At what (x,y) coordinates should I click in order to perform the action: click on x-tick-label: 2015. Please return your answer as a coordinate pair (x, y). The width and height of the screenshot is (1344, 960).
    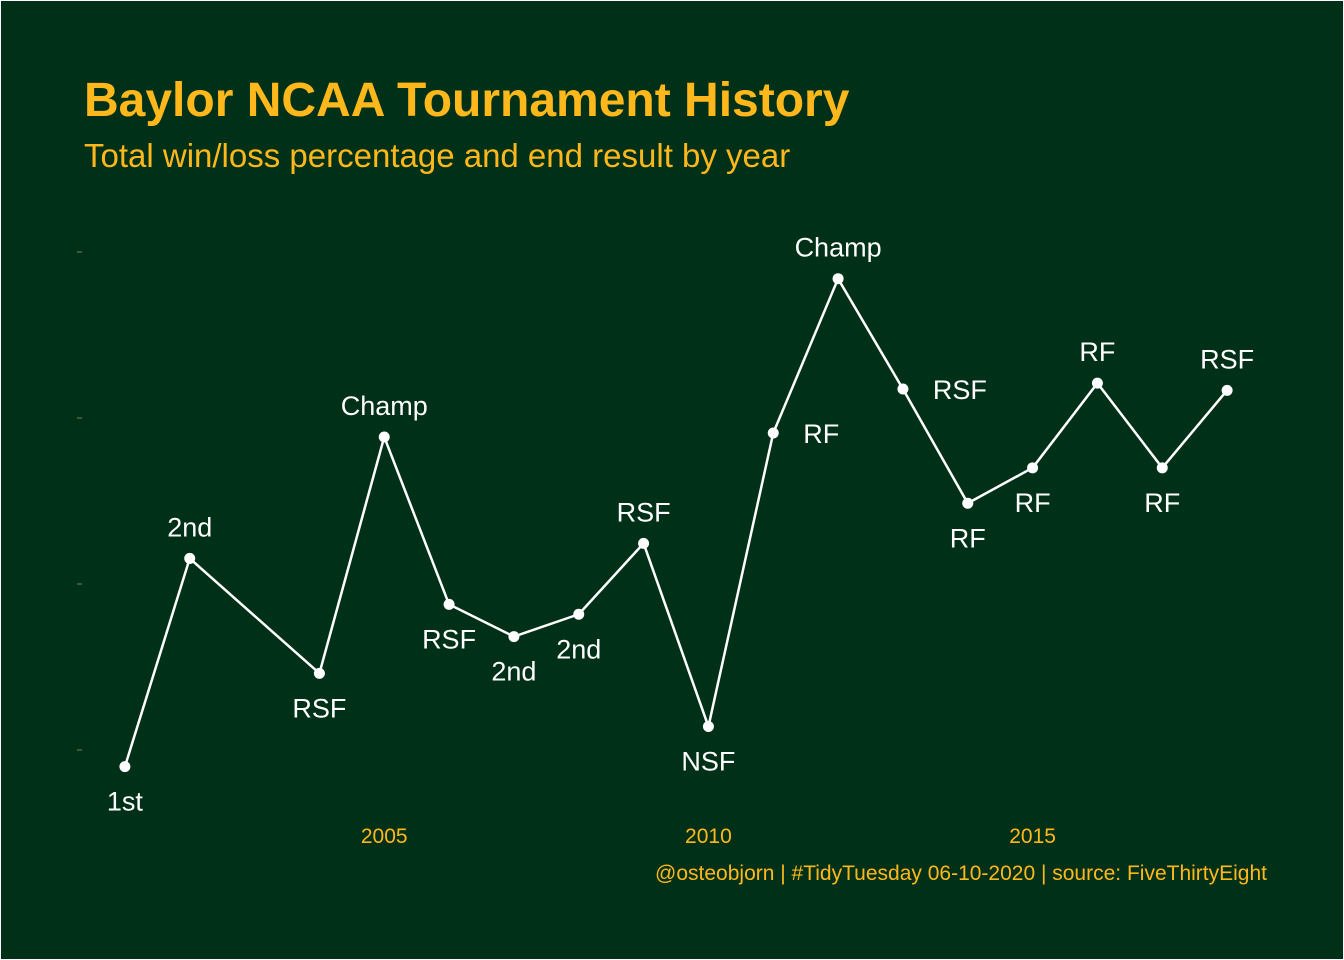
    Looking at the image, I should click on (1032, 836).